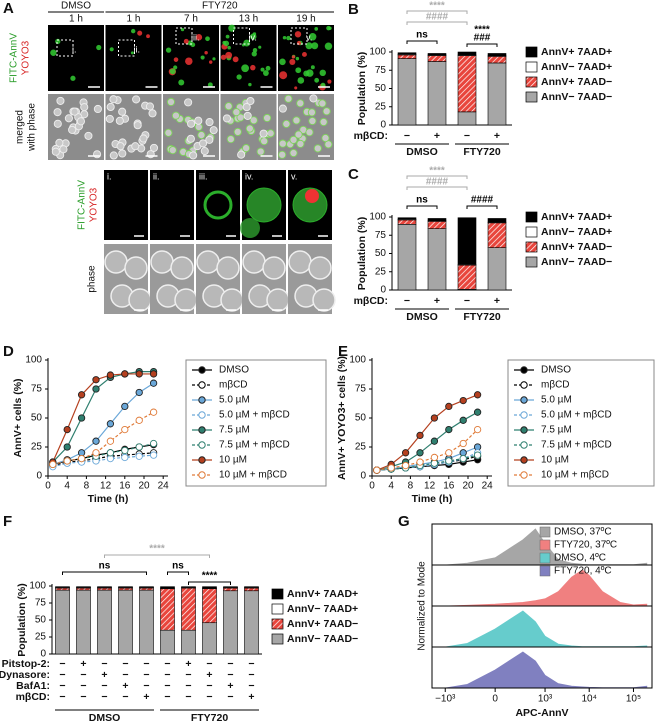 The height and width of the screenshot is (726, 660). Describe the element at coordinates (210, 576) in the screenshot. I see `significance: ****` at that location.